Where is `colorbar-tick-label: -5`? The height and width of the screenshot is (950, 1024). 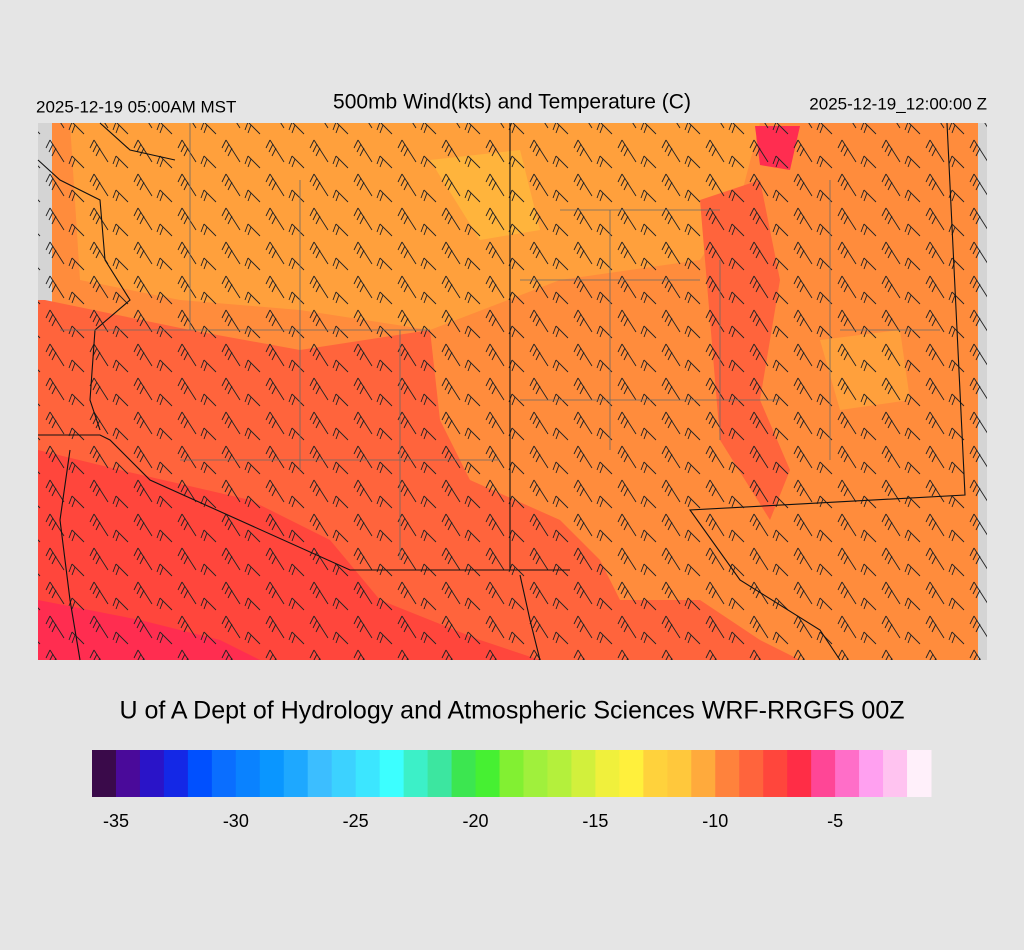
colorbar-tick-label: -5 is located at coordinates (835, 821).